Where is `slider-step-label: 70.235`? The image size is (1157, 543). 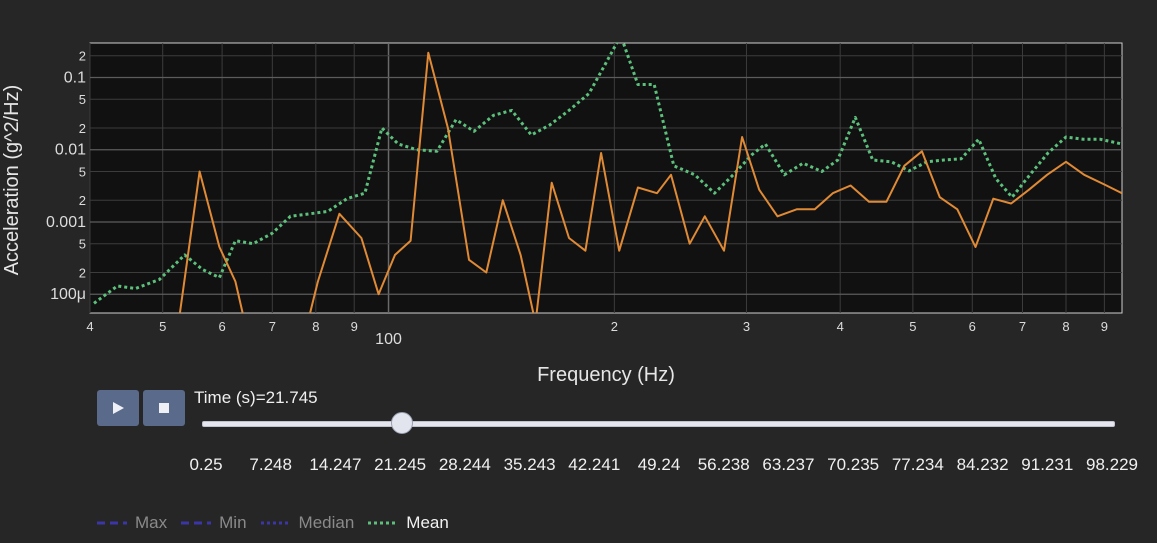 slider-step-label: 70.235 is located at coordinates (853, 464).